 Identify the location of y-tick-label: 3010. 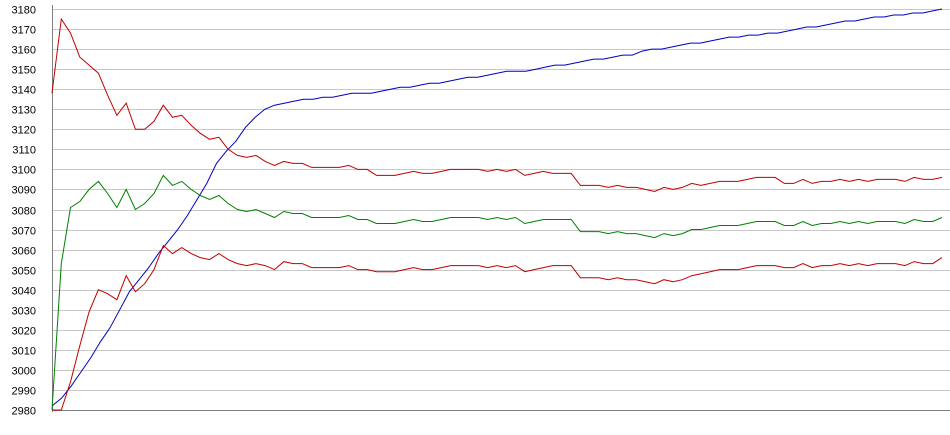
(24, 352).